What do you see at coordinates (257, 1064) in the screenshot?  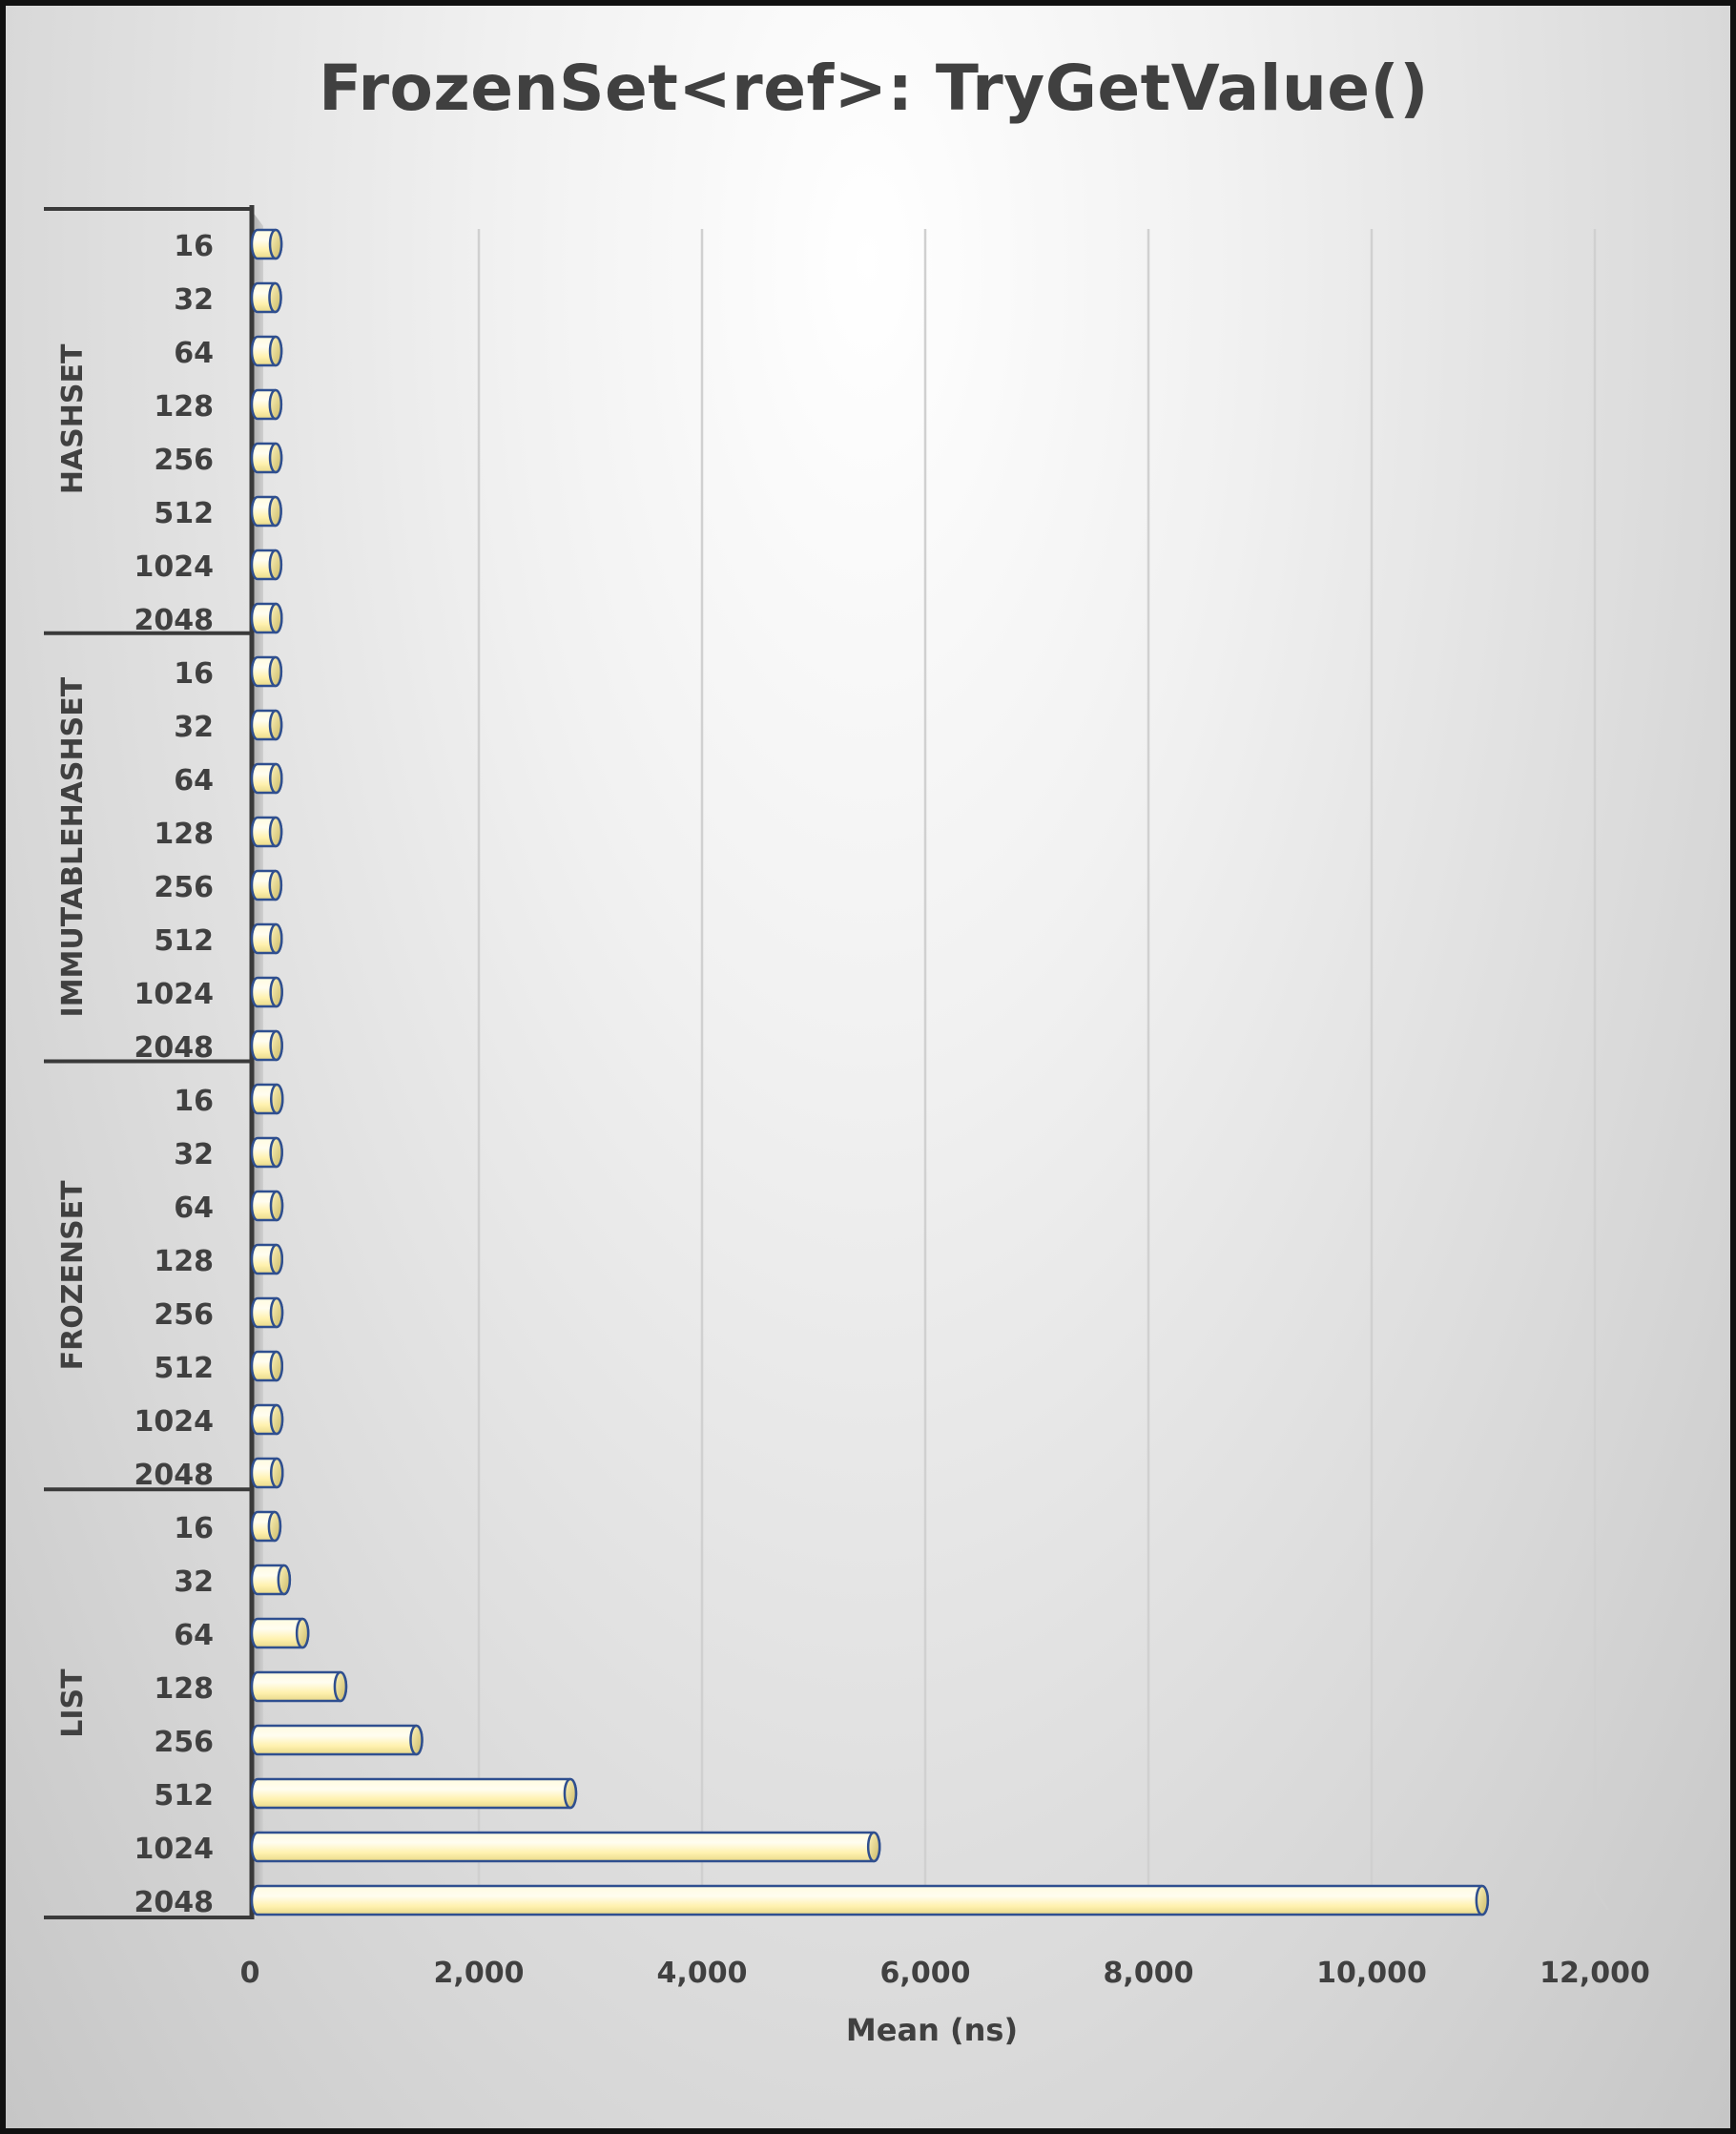 I see `axis-wall-shade` at bounding box center [257, 1064].